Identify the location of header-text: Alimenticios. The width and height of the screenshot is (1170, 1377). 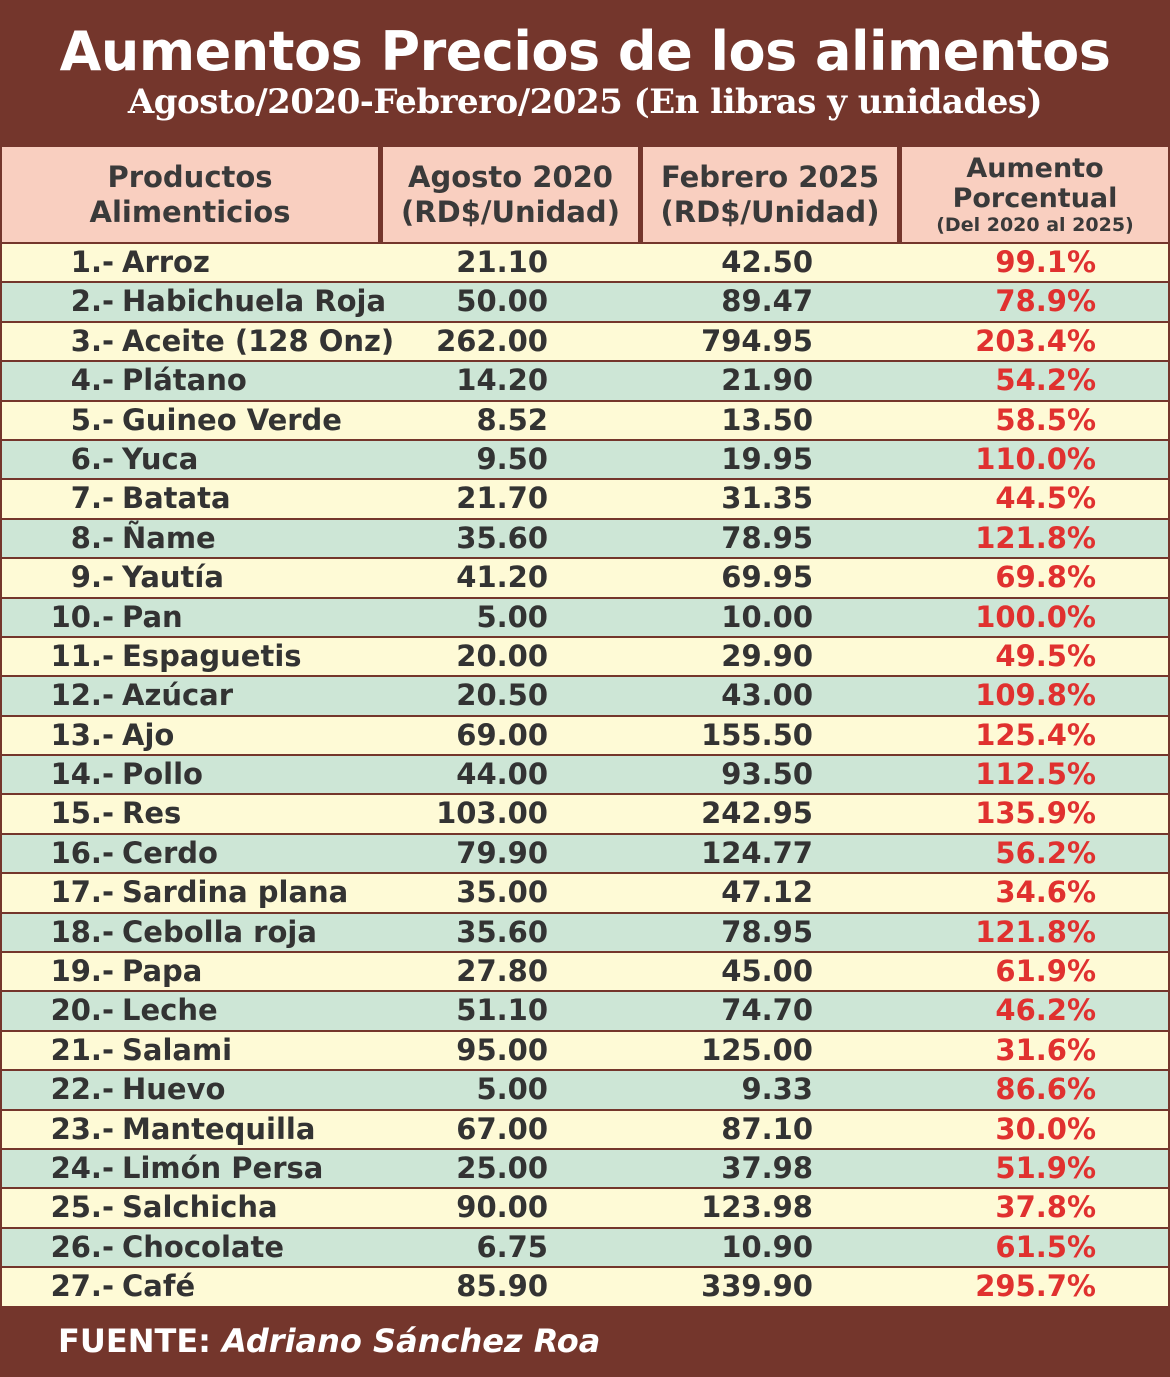
(190, 211).